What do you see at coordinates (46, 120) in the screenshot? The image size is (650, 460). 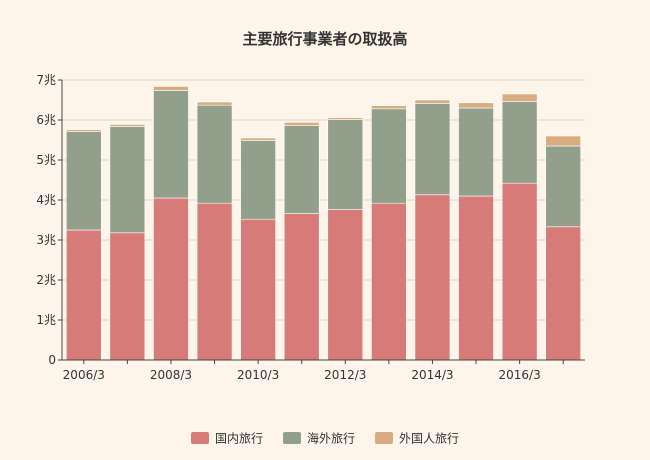 I see `y-tick-label: 6兆` at bounding box center [46, 120].